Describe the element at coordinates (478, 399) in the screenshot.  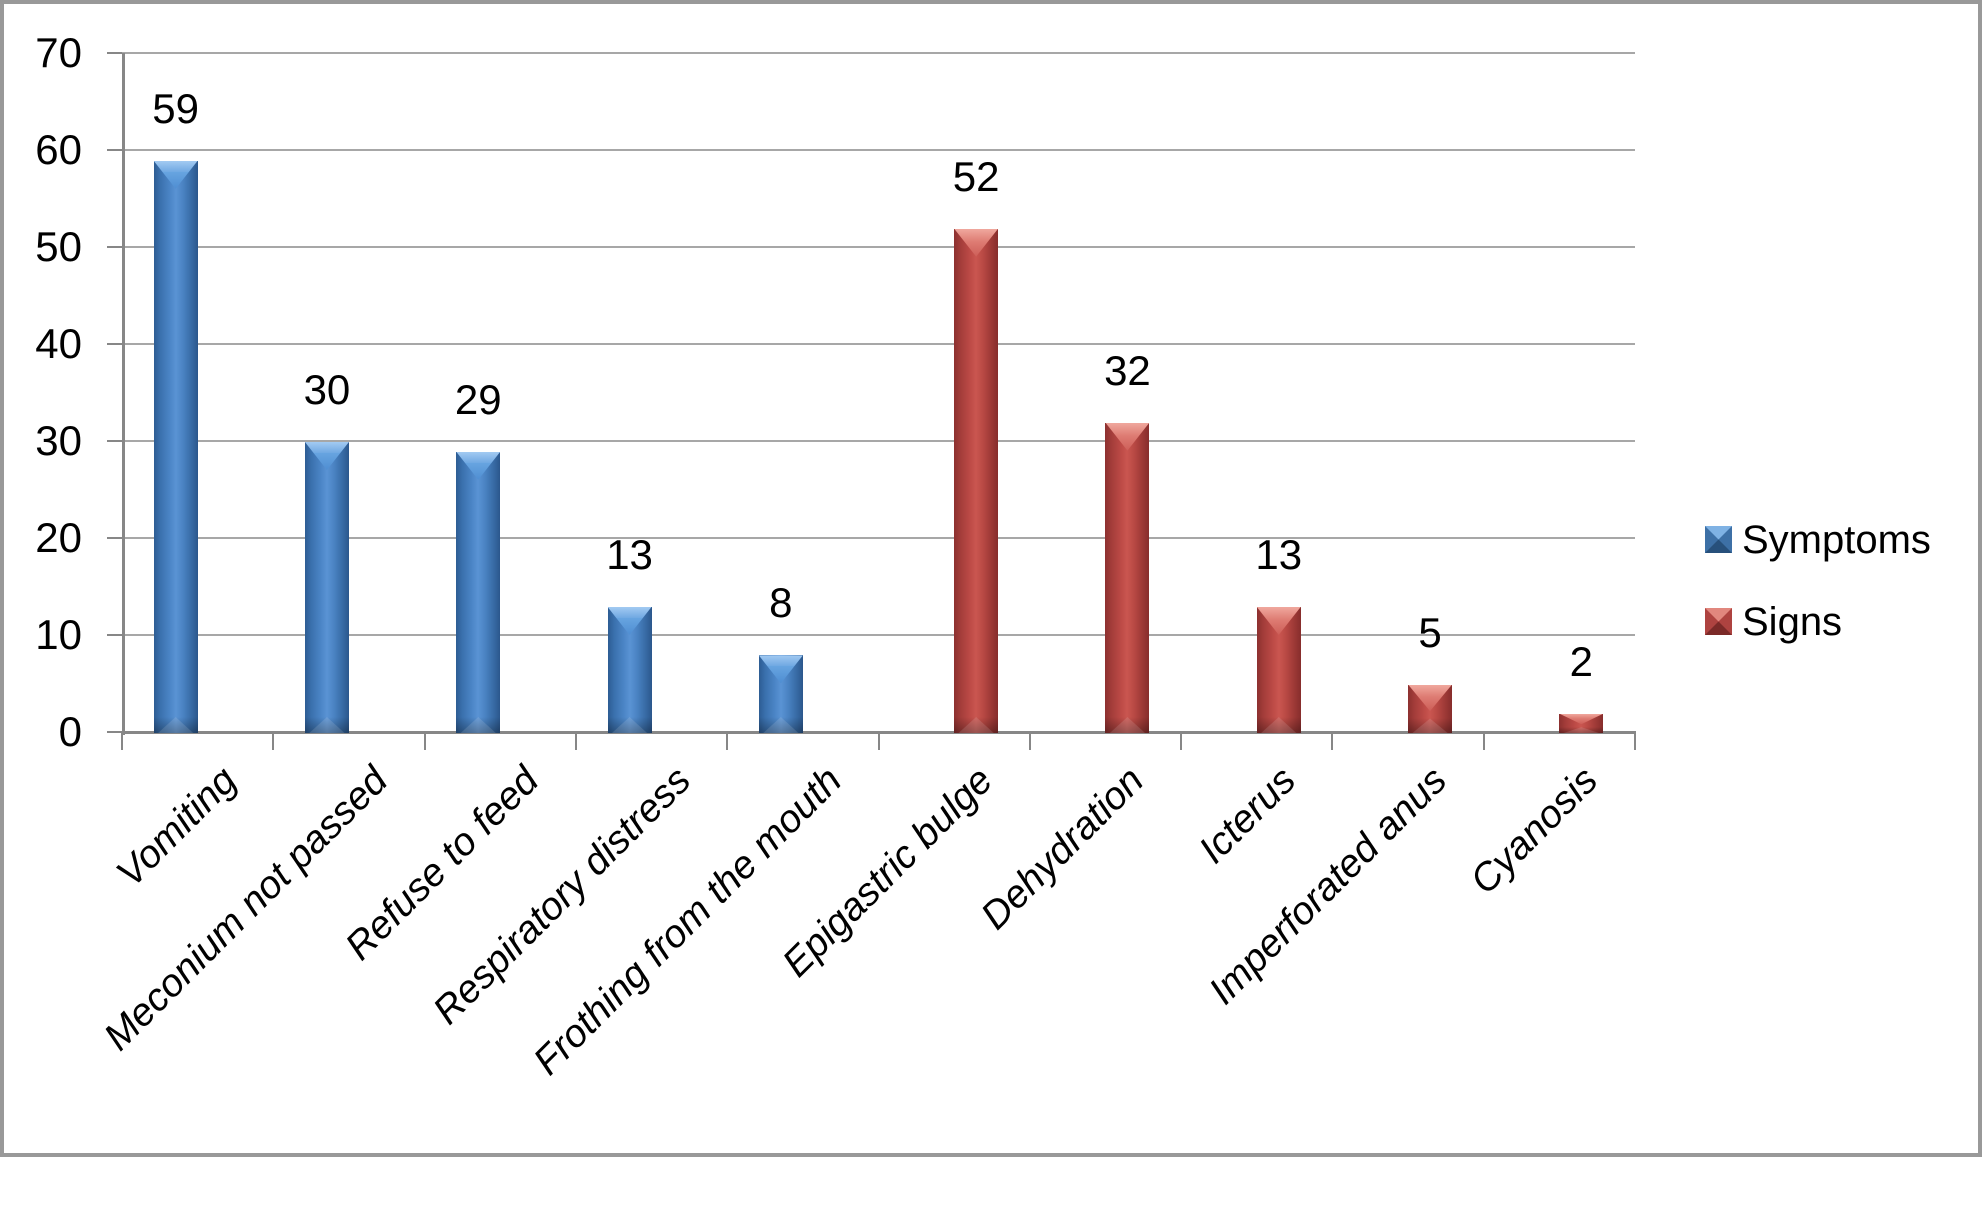
I see `bar-value-label: 29` at that location.